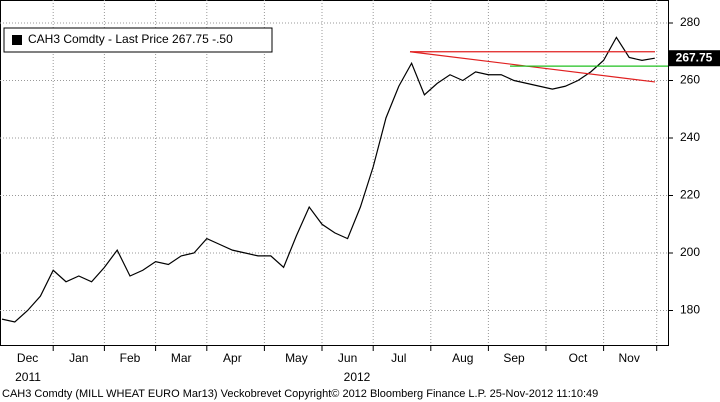 Image resolution: width=720 pixels, height=402 pixels. Describe the element at coordinates (130, 39) in the screenshot. I see `legend-label: CAH3 Comdty - Last Price 267.75 -.50` at that location.